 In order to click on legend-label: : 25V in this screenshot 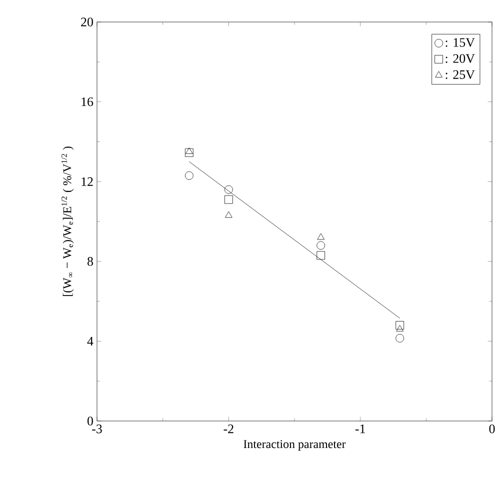, I will do `click(460, 75)`.